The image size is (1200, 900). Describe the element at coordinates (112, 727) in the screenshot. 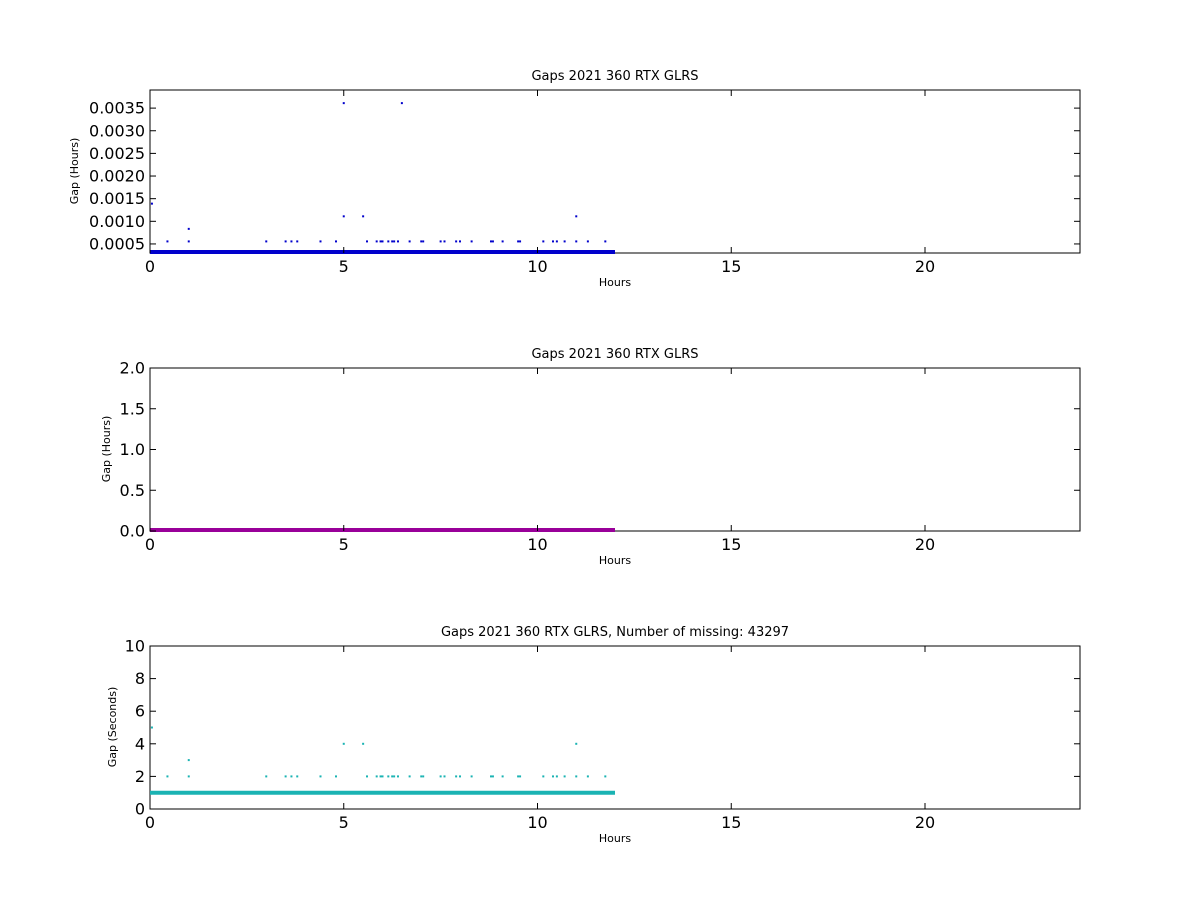

I see `panel-3-ylabel: Gap (Seconds)` at that location.